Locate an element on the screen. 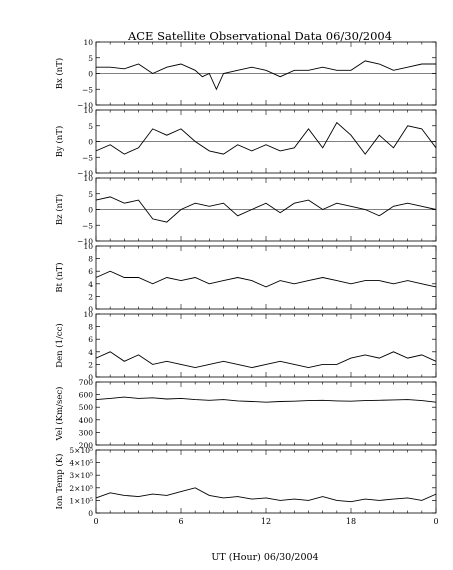 The height and width of the screenshot is (570, 453). y-tick-label: 4×10⁵ is located at coordinates (81, 463).